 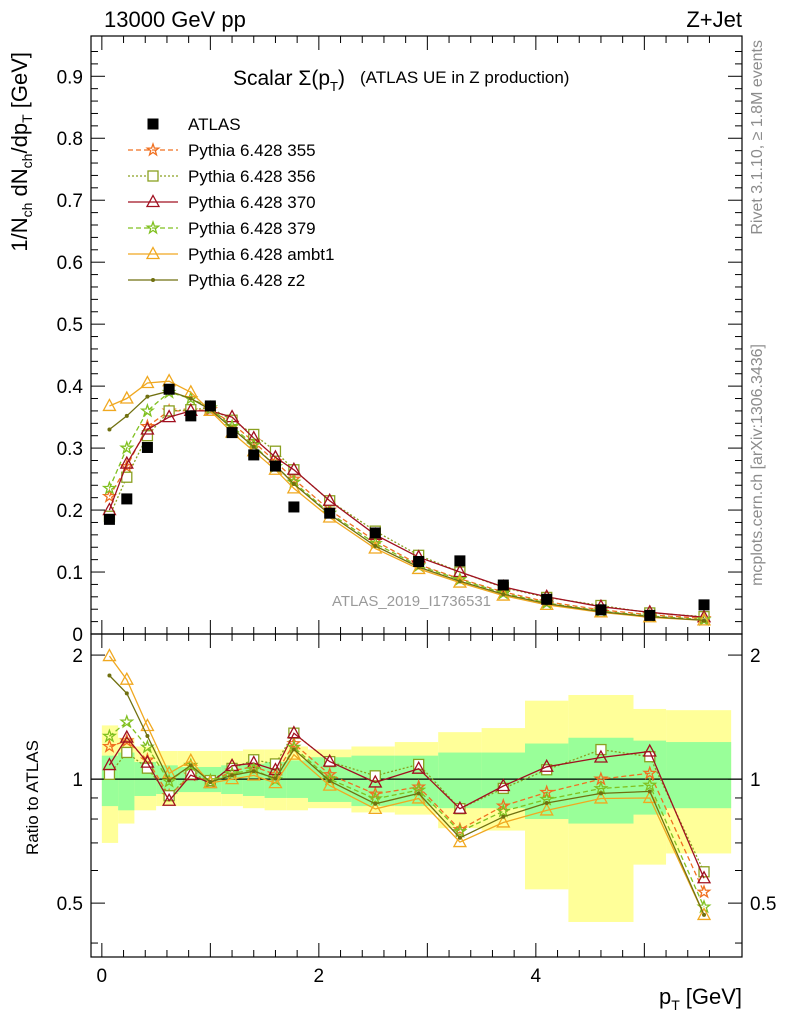 I want to click on y-tick-label-9: 0.9, so click(x=70, y=77).